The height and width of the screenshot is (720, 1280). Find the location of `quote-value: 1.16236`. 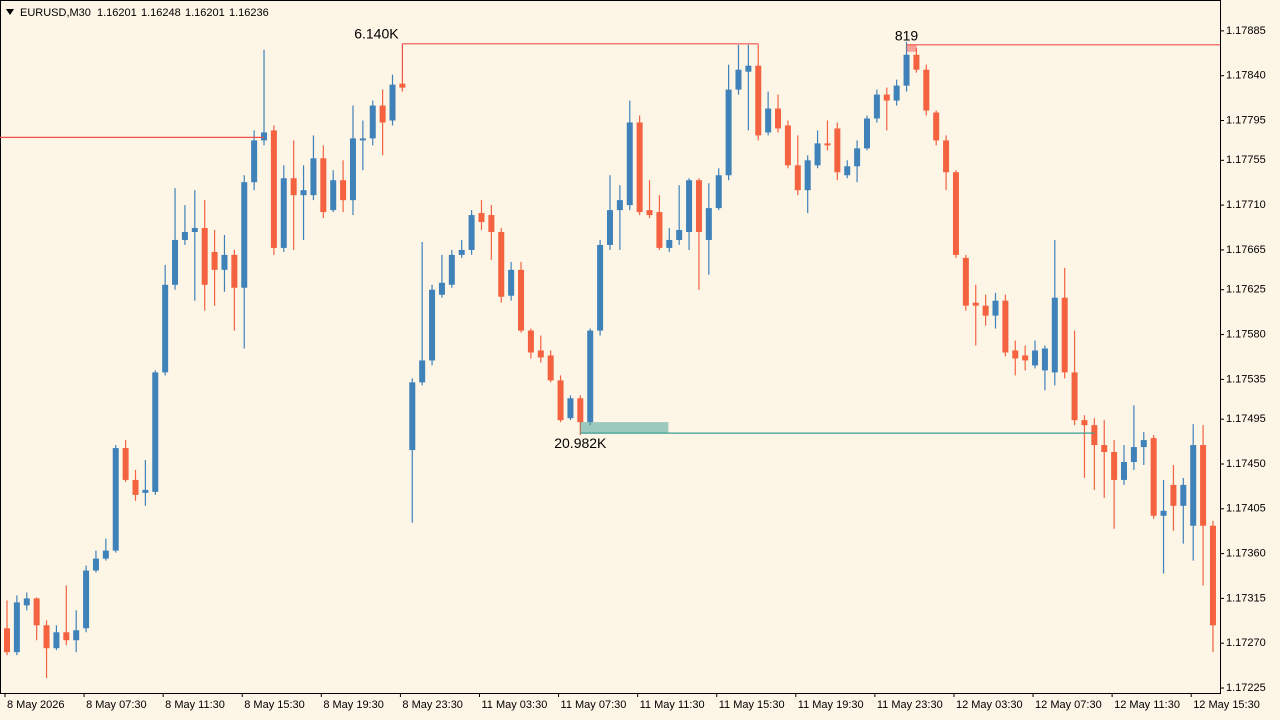

quote-value: 1.16236 is located at coordinates (249, 13).